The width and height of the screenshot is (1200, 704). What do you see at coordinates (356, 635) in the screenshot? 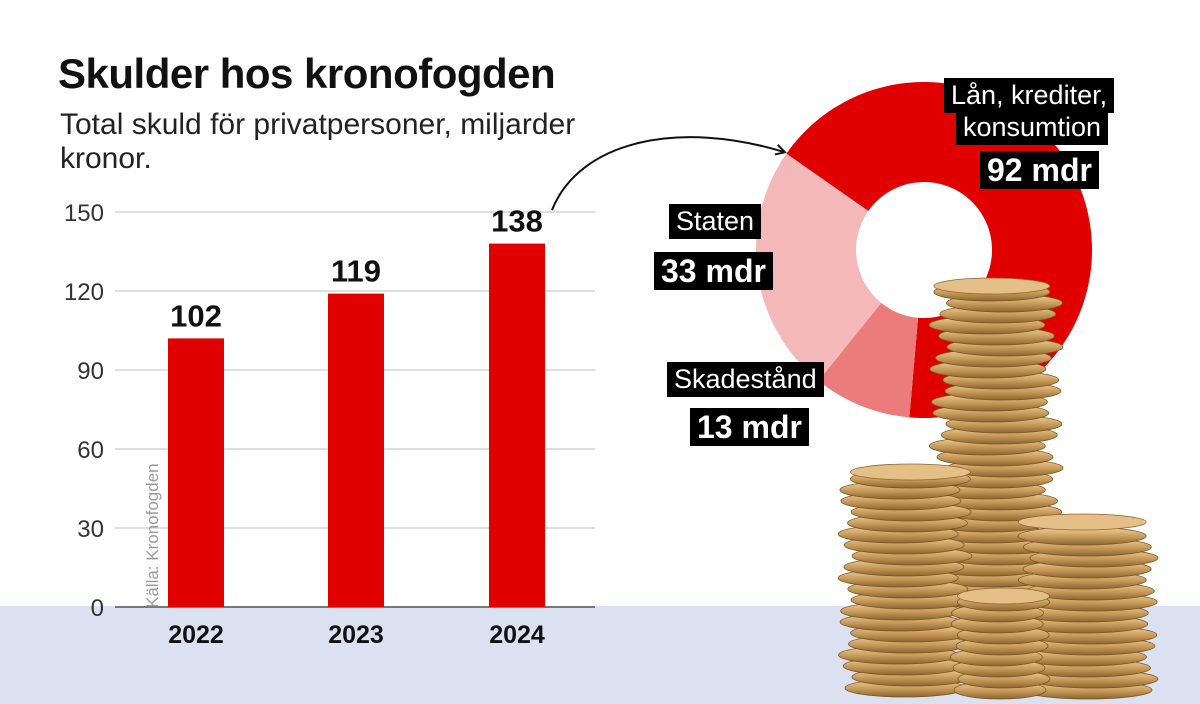
I see `x-tick-label-2023: 2023` at bounding box center [356, 635].